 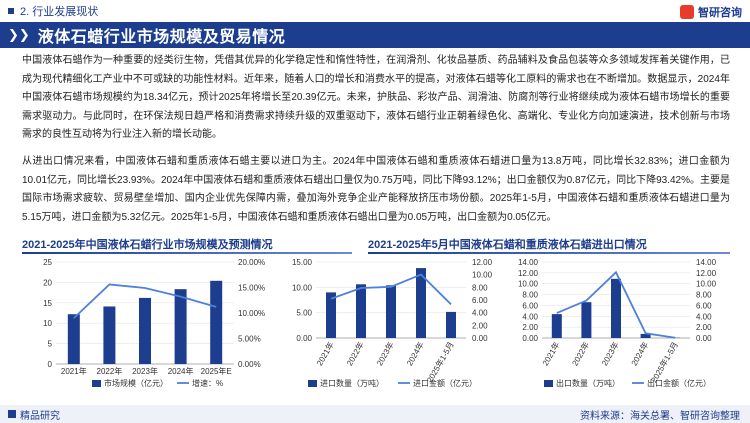 What do you see at coordinates (59, 12) in the screenshot?
I see `section-label: 2. 行业发展现状` at bounding box center [59, 12].